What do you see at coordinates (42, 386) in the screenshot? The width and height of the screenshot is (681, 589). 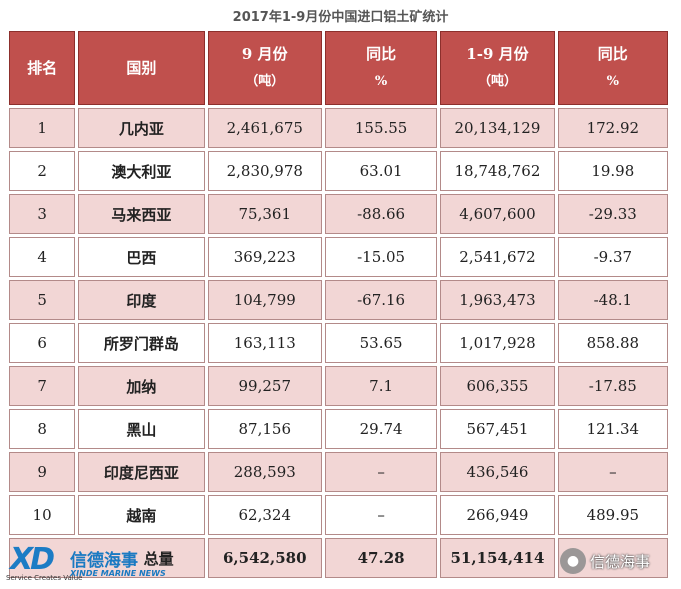 I see `cell-rank: 7` at bounding box center [42, 386].